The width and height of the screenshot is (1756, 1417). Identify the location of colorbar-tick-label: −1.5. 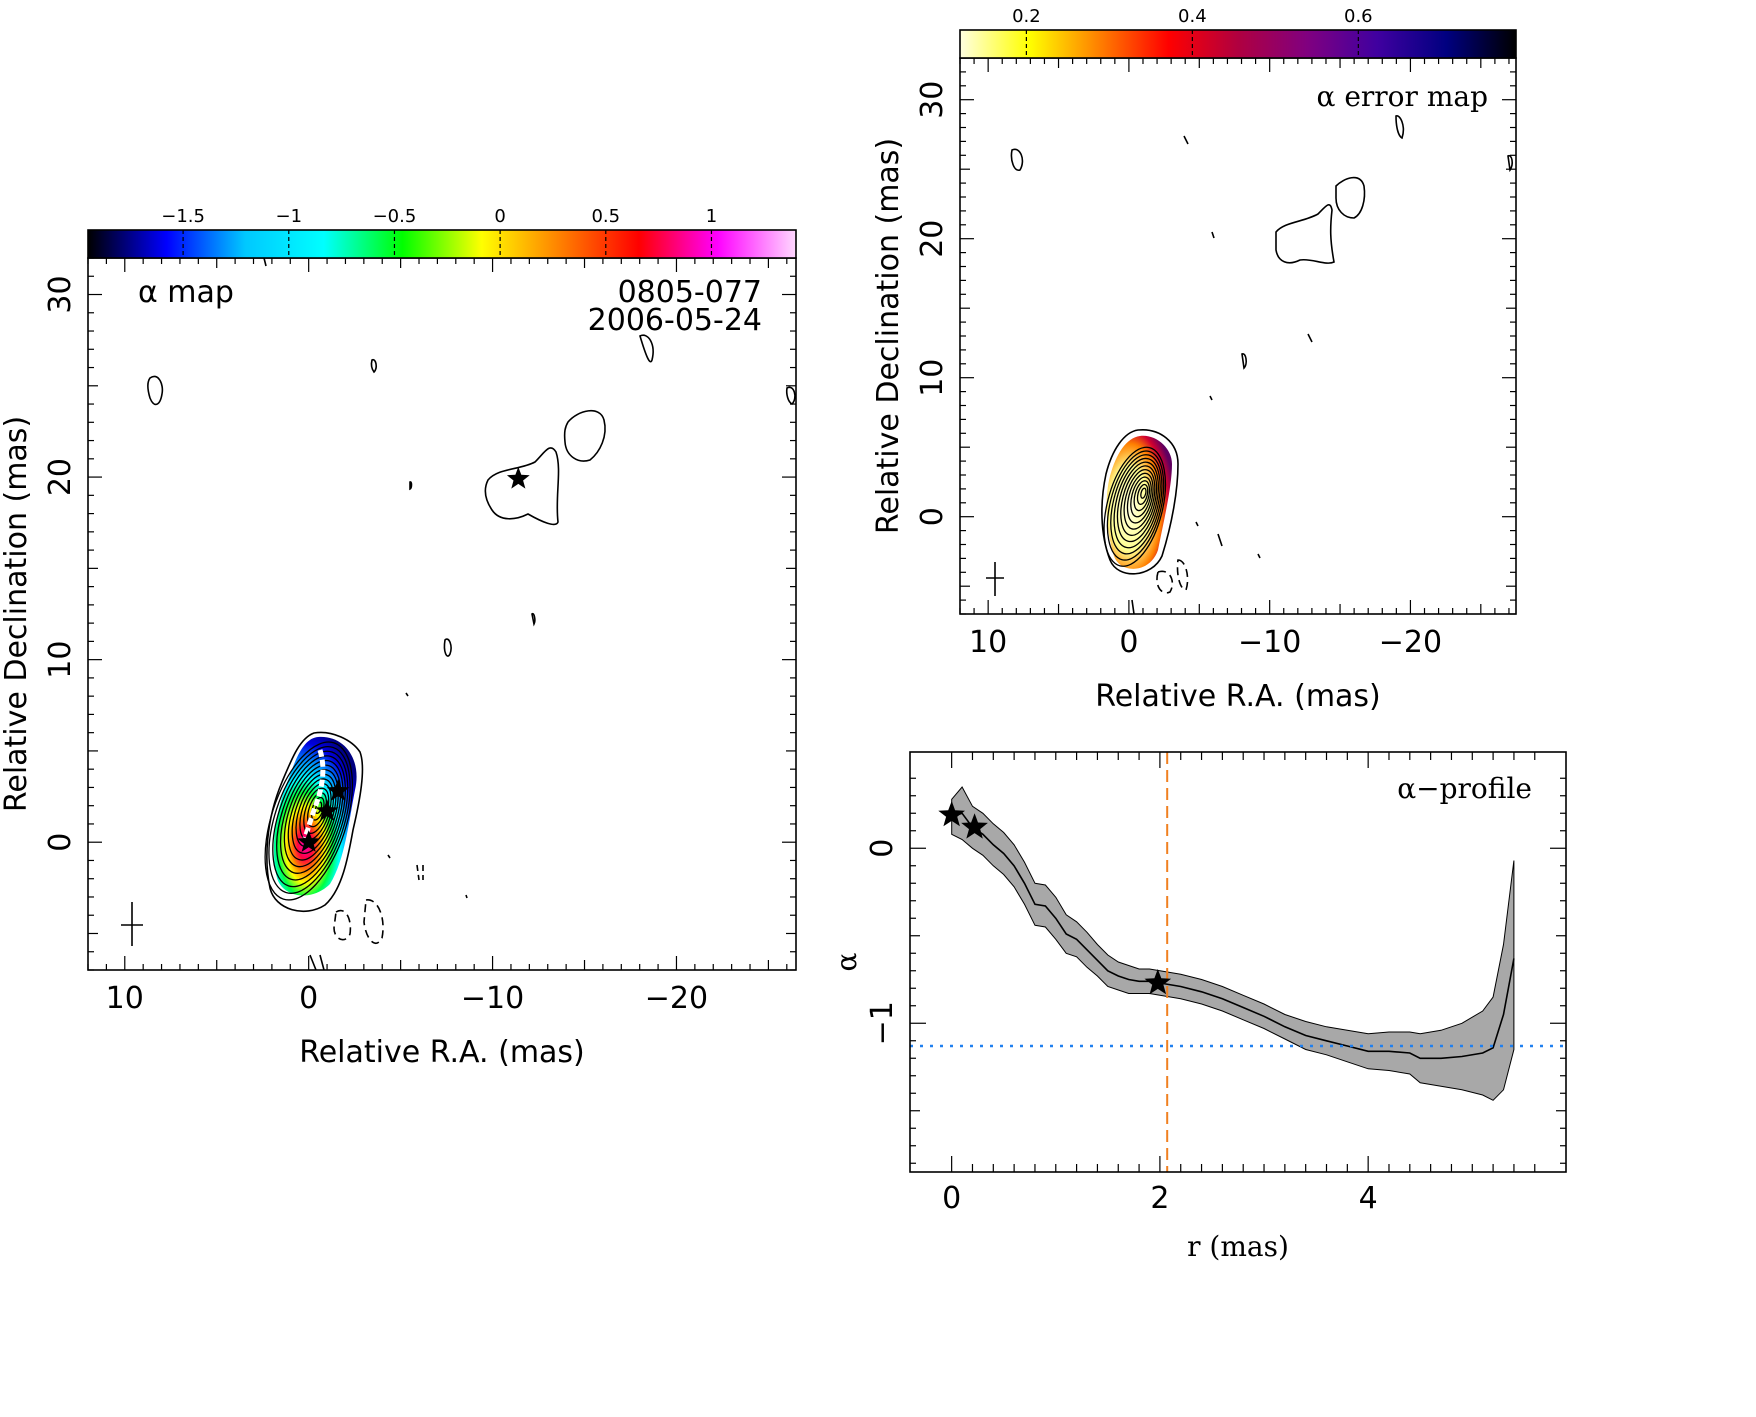
(183, 216).